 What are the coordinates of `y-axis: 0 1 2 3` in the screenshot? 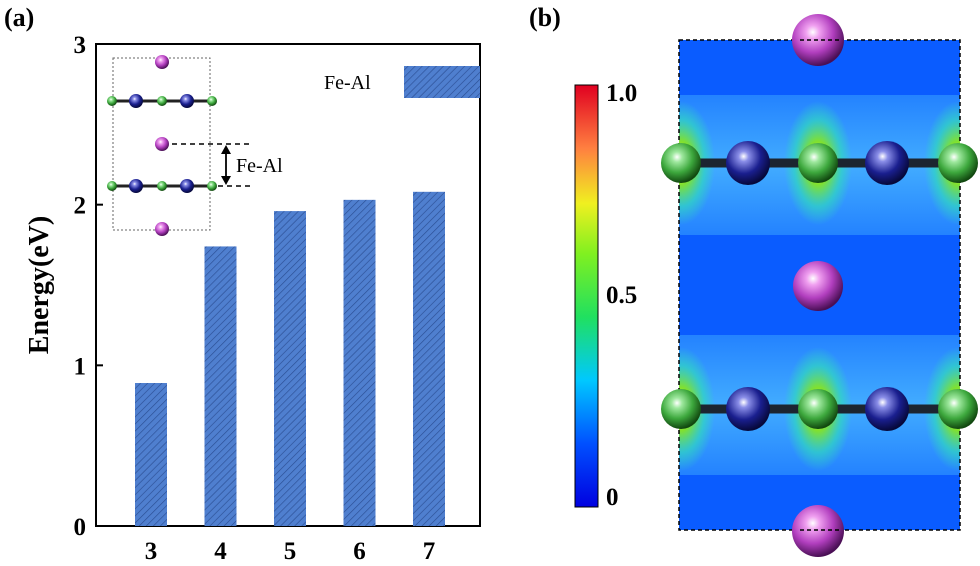 It's located at (88, 286).